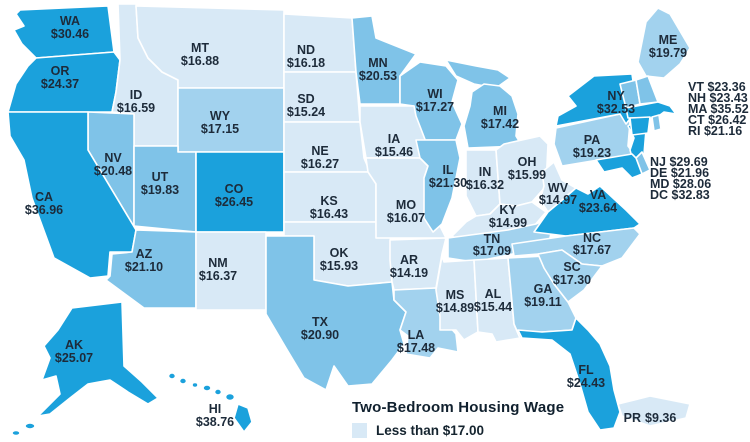 This screenshot has width=750, height=442. What do you see at coordinates (378, 69) in the screenshot?
I see `state-label-mn: MN $20.53` at bounding box center [378, 69].